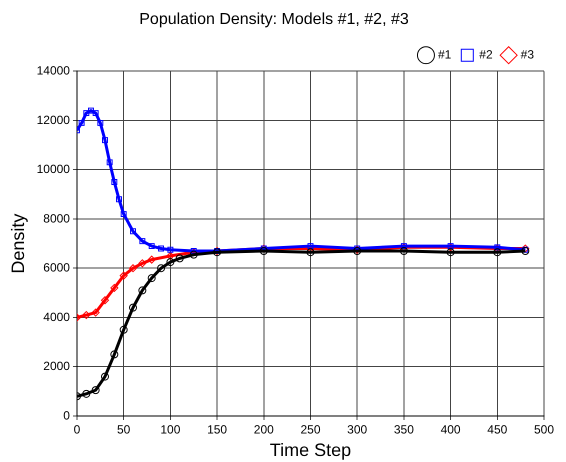 Image resolution: width=566 pixels, height=462 pixels. Describe the element at coordinates (527, 55) in the screenshot. I see `legend-label: #3` at that location.